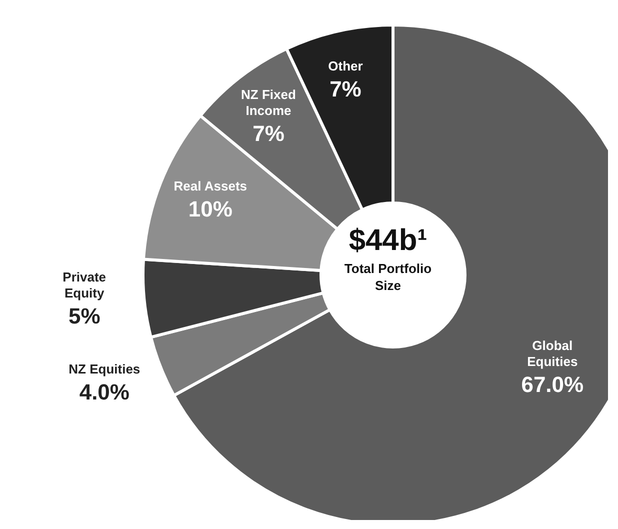 This screenshot has width=618, height=529. What do you see at coordinates (345, 66) in the screenshot?
I see `slice-label: Other` at bounding box center [345, 66].